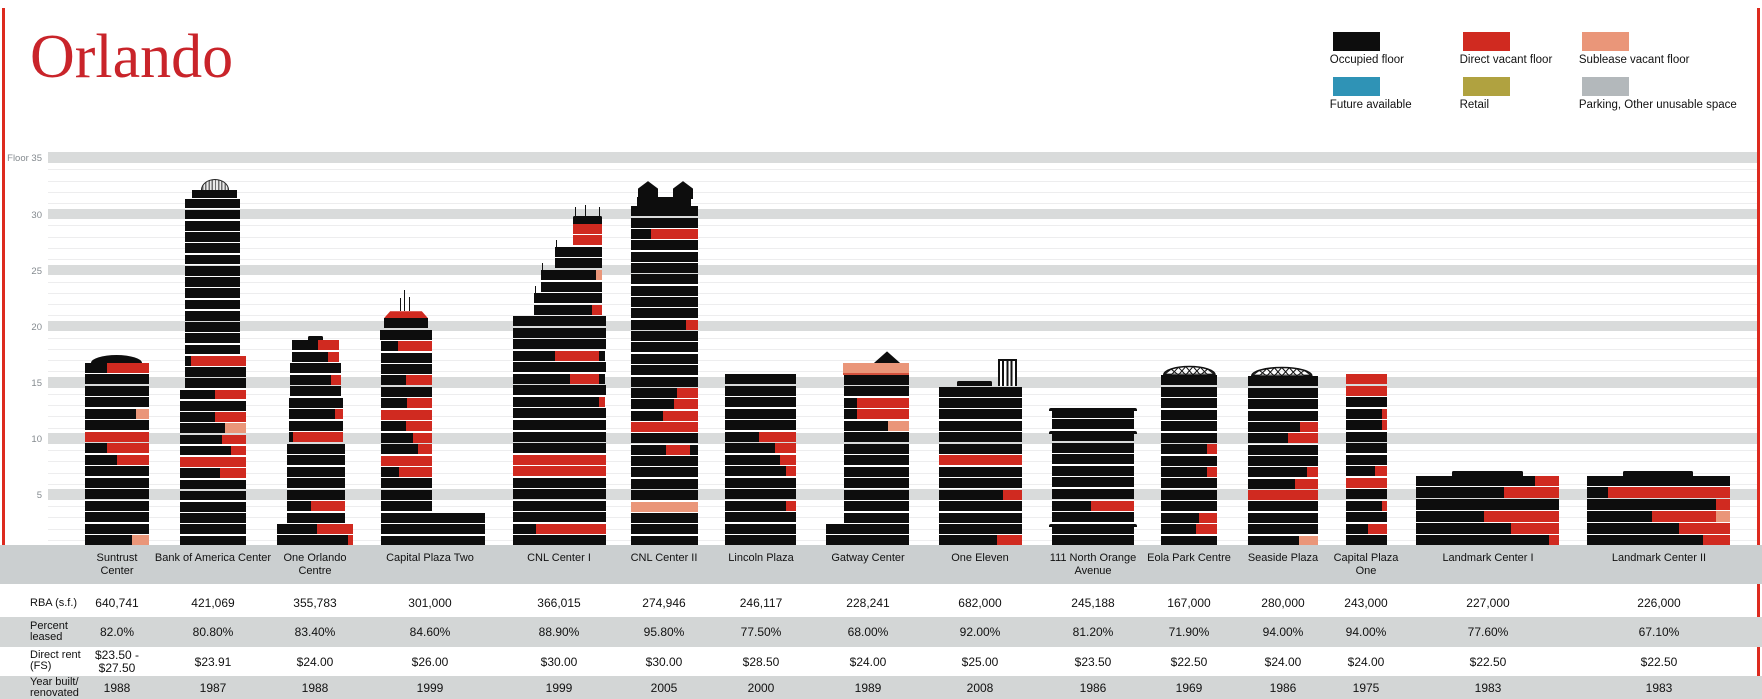 The width and height of the screenshot is (1762, 699). What do you see at coordinates (1486, 41) in the screenshot?
I see `legend-swatch-direct_vacant` at bounding box center [1486, 41].